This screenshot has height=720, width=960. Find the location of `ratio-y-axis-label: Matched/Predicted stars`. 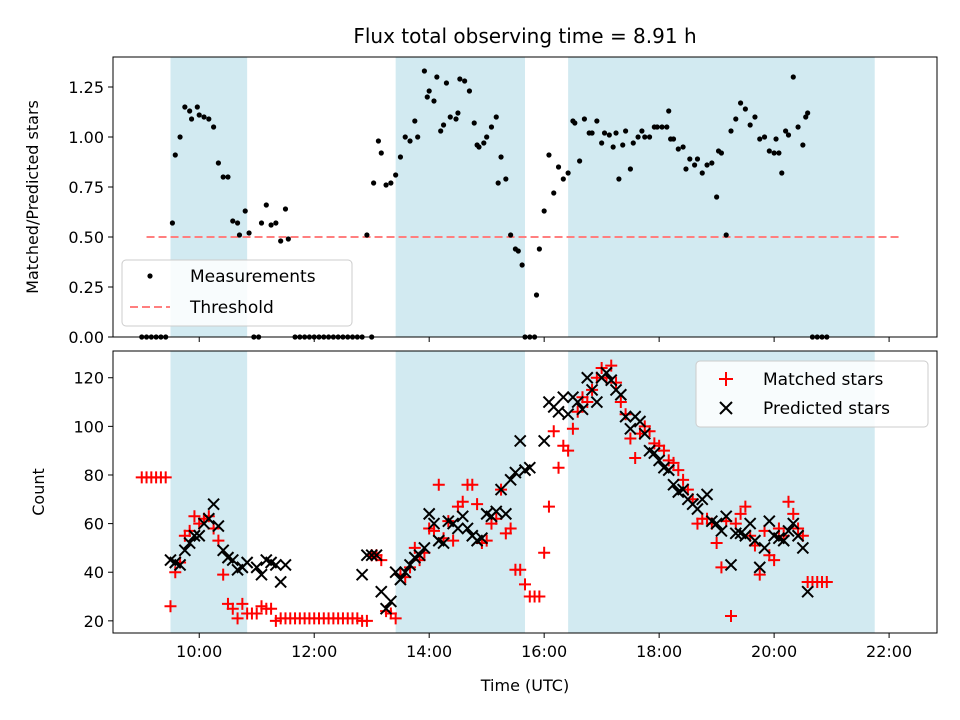

ratio-y-axis-label: Matched/Predicted stars is located at coordinates (32, 197).